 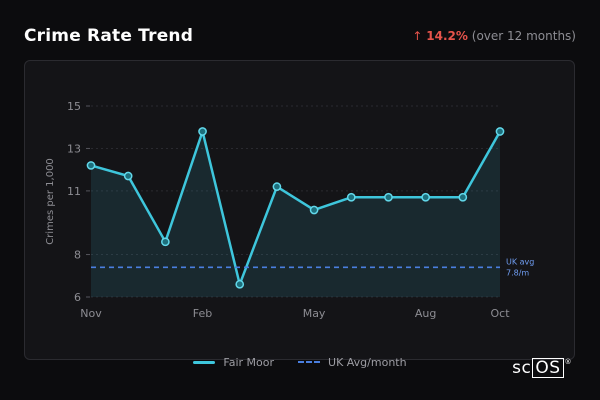 I want to click on logo-boxed-text: OS, so click(x=548, y=368).